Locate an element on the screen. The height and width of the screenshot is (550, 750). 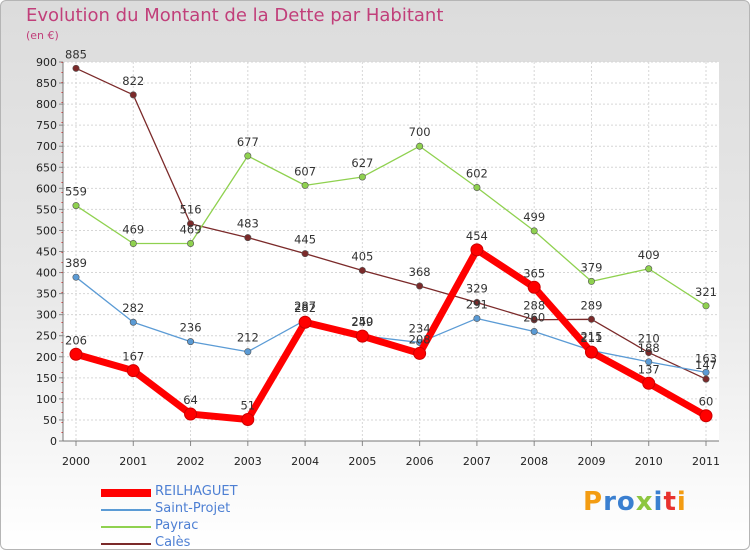
data-label: 677 is located at coordinates (248, 142).